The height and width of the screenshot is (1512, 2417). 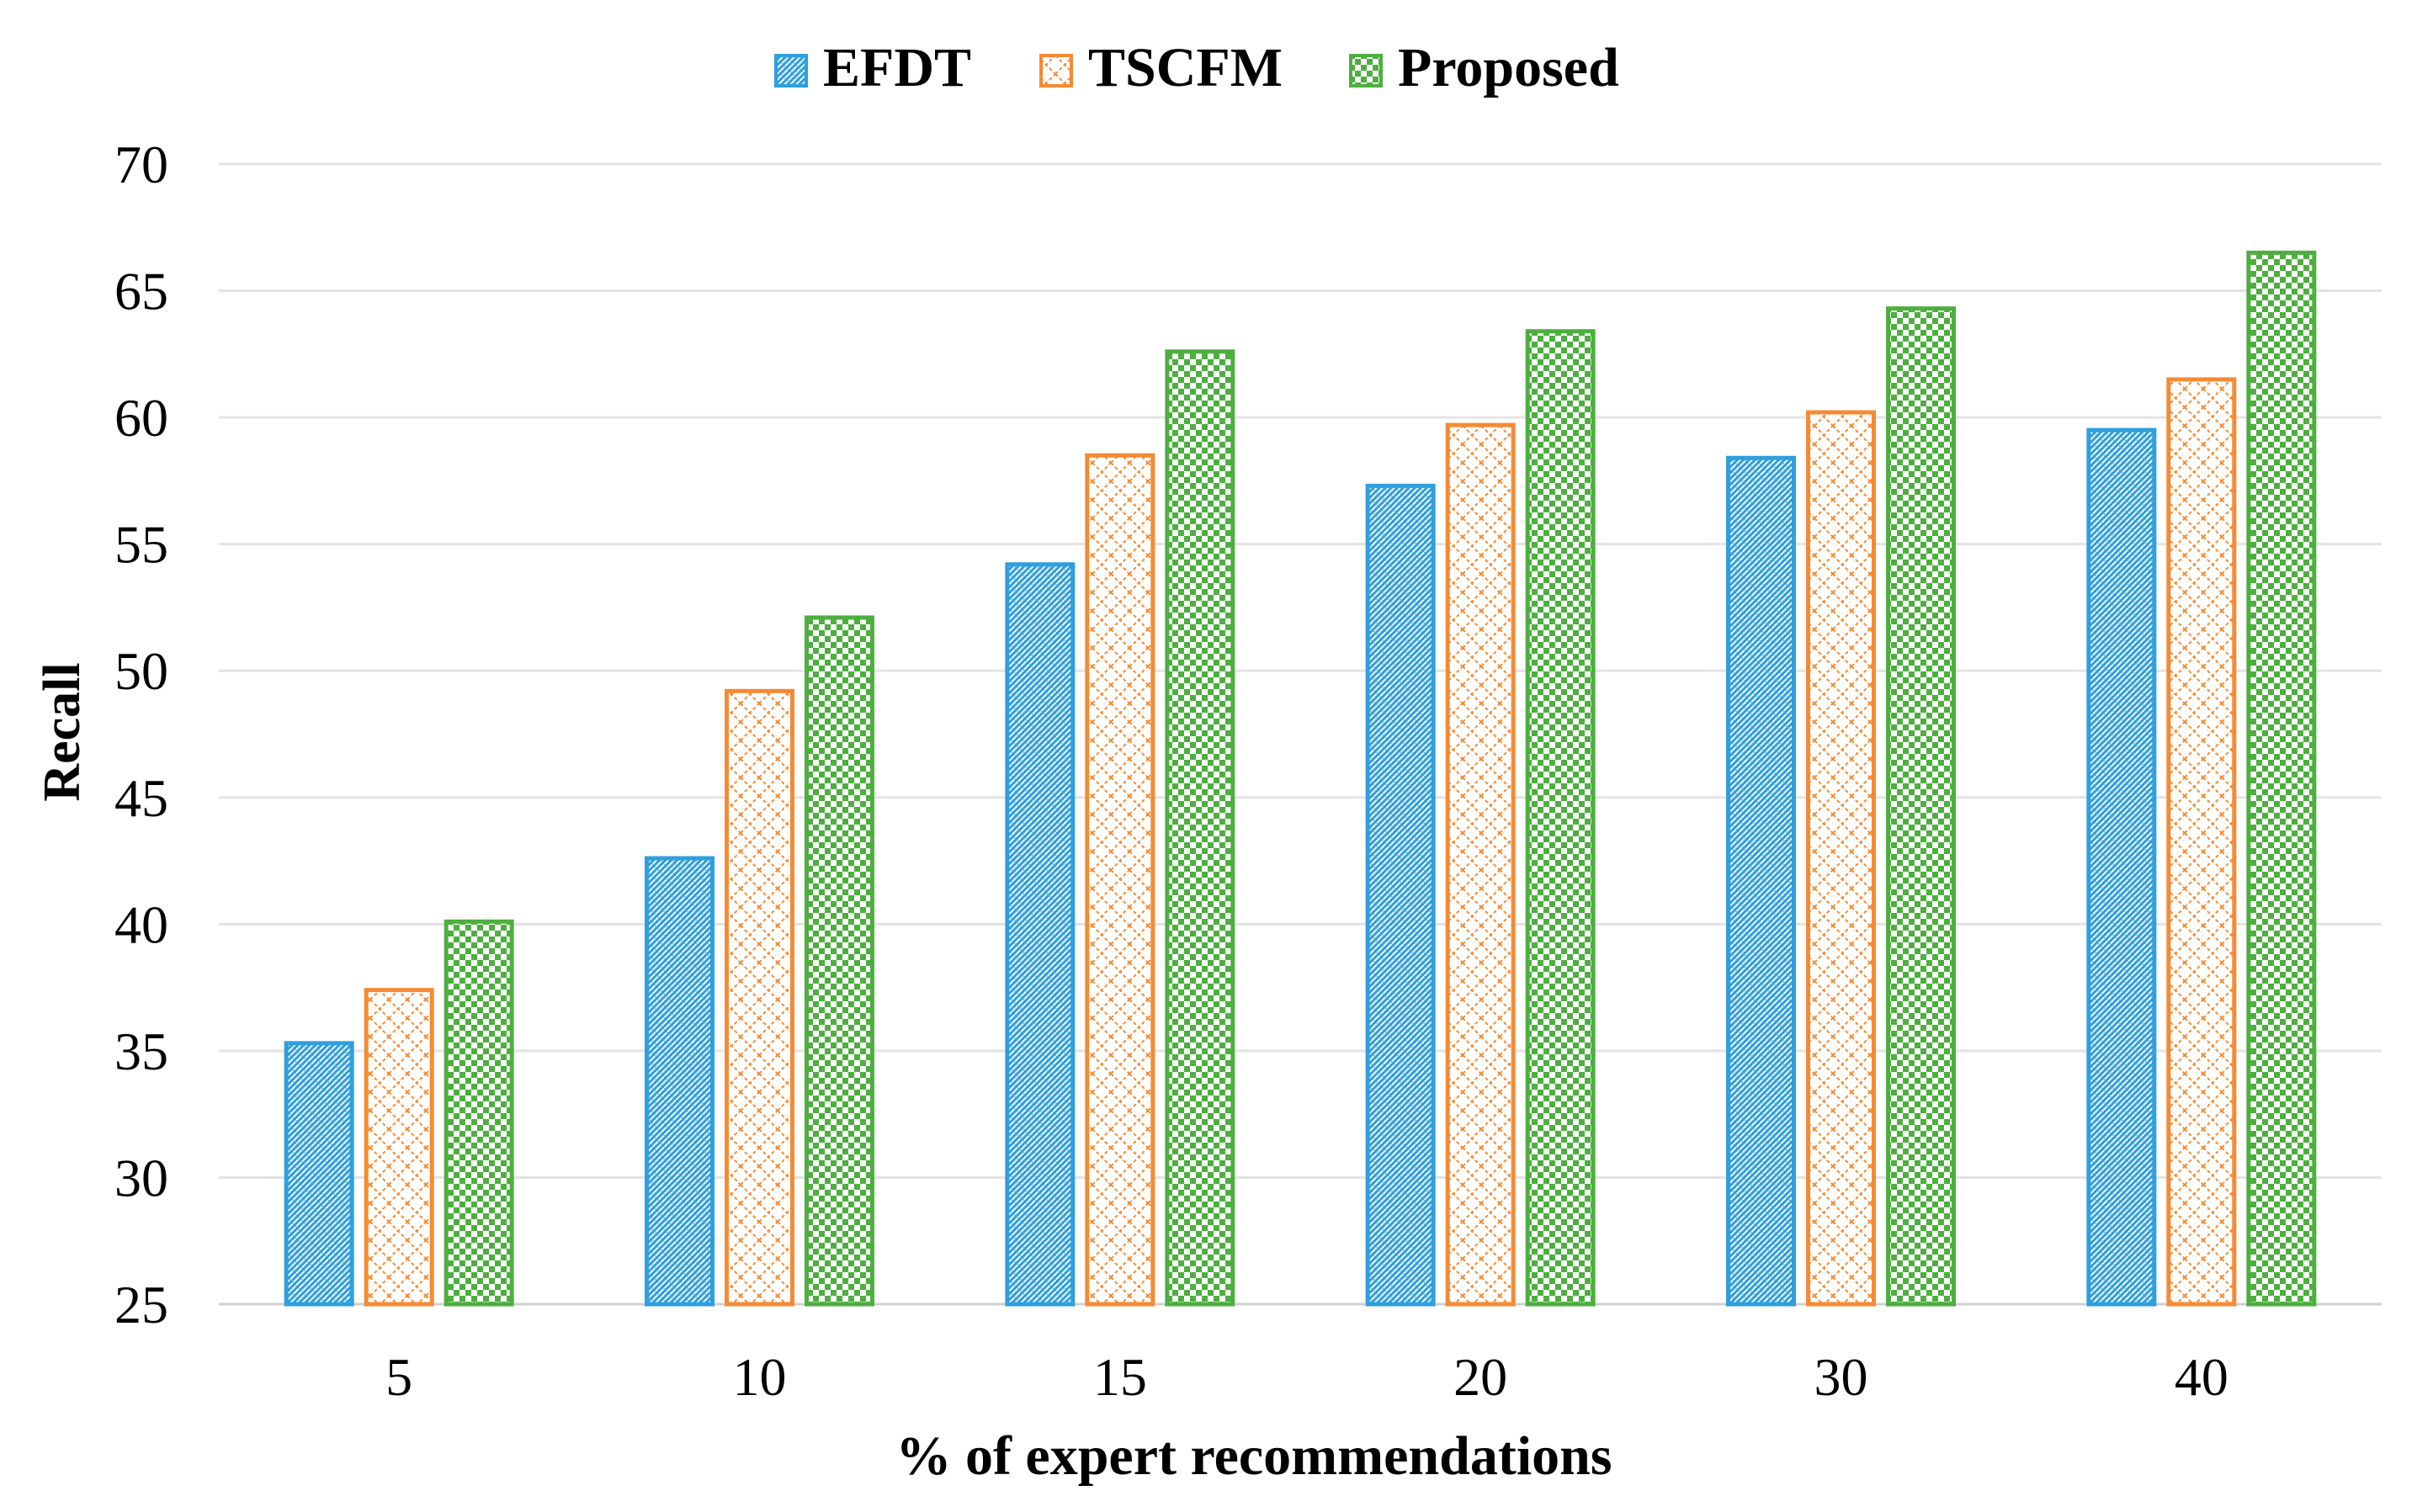 What do you see at coordinates (141, 734) in the screenshot?
I see `y-tick-labels: 25 30 35 40 45 50 55 60 65 70` at bounding box center [141, 734].